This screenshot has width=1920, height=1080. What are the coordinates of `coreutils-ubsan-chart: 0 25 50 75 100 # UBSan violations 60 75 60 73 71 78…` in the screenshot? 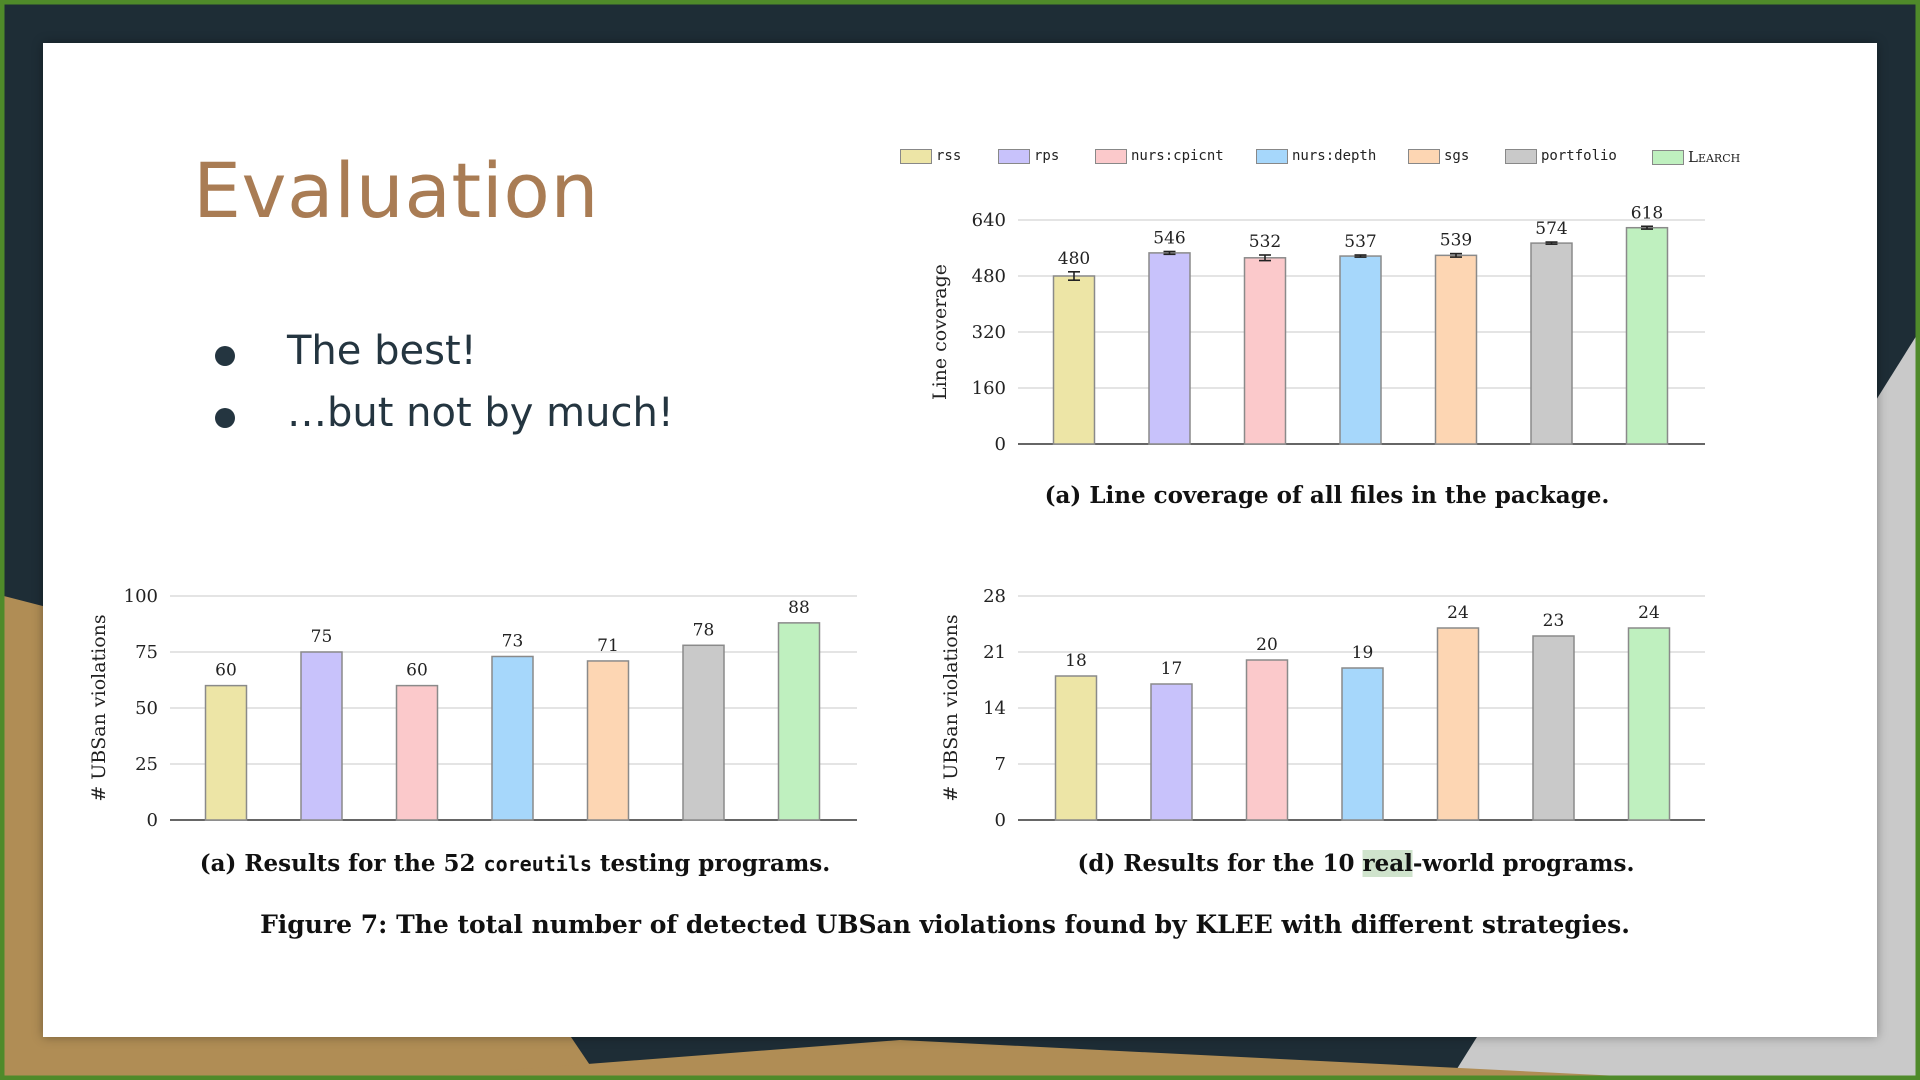 It's located at (472, 708).